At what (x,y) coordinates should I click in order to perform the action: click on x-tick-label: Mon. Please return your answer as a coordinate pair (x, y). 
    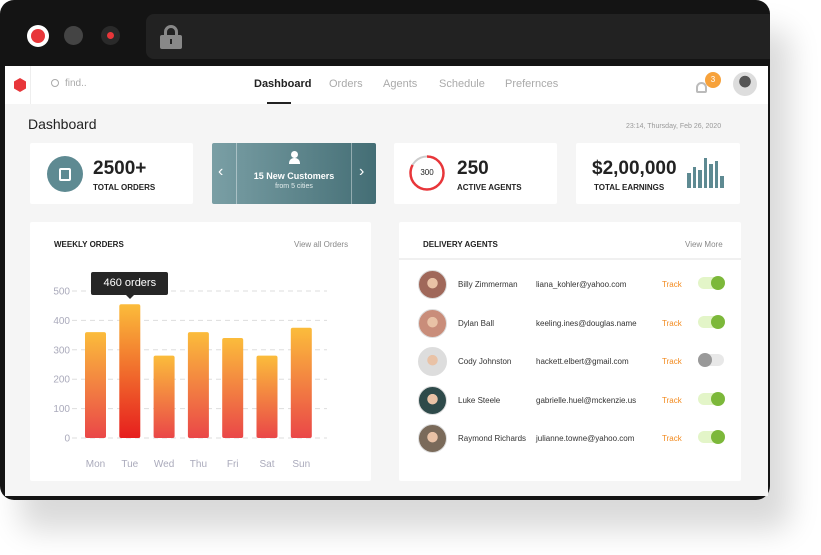
    Looking at the image, I should click on (95, 464).